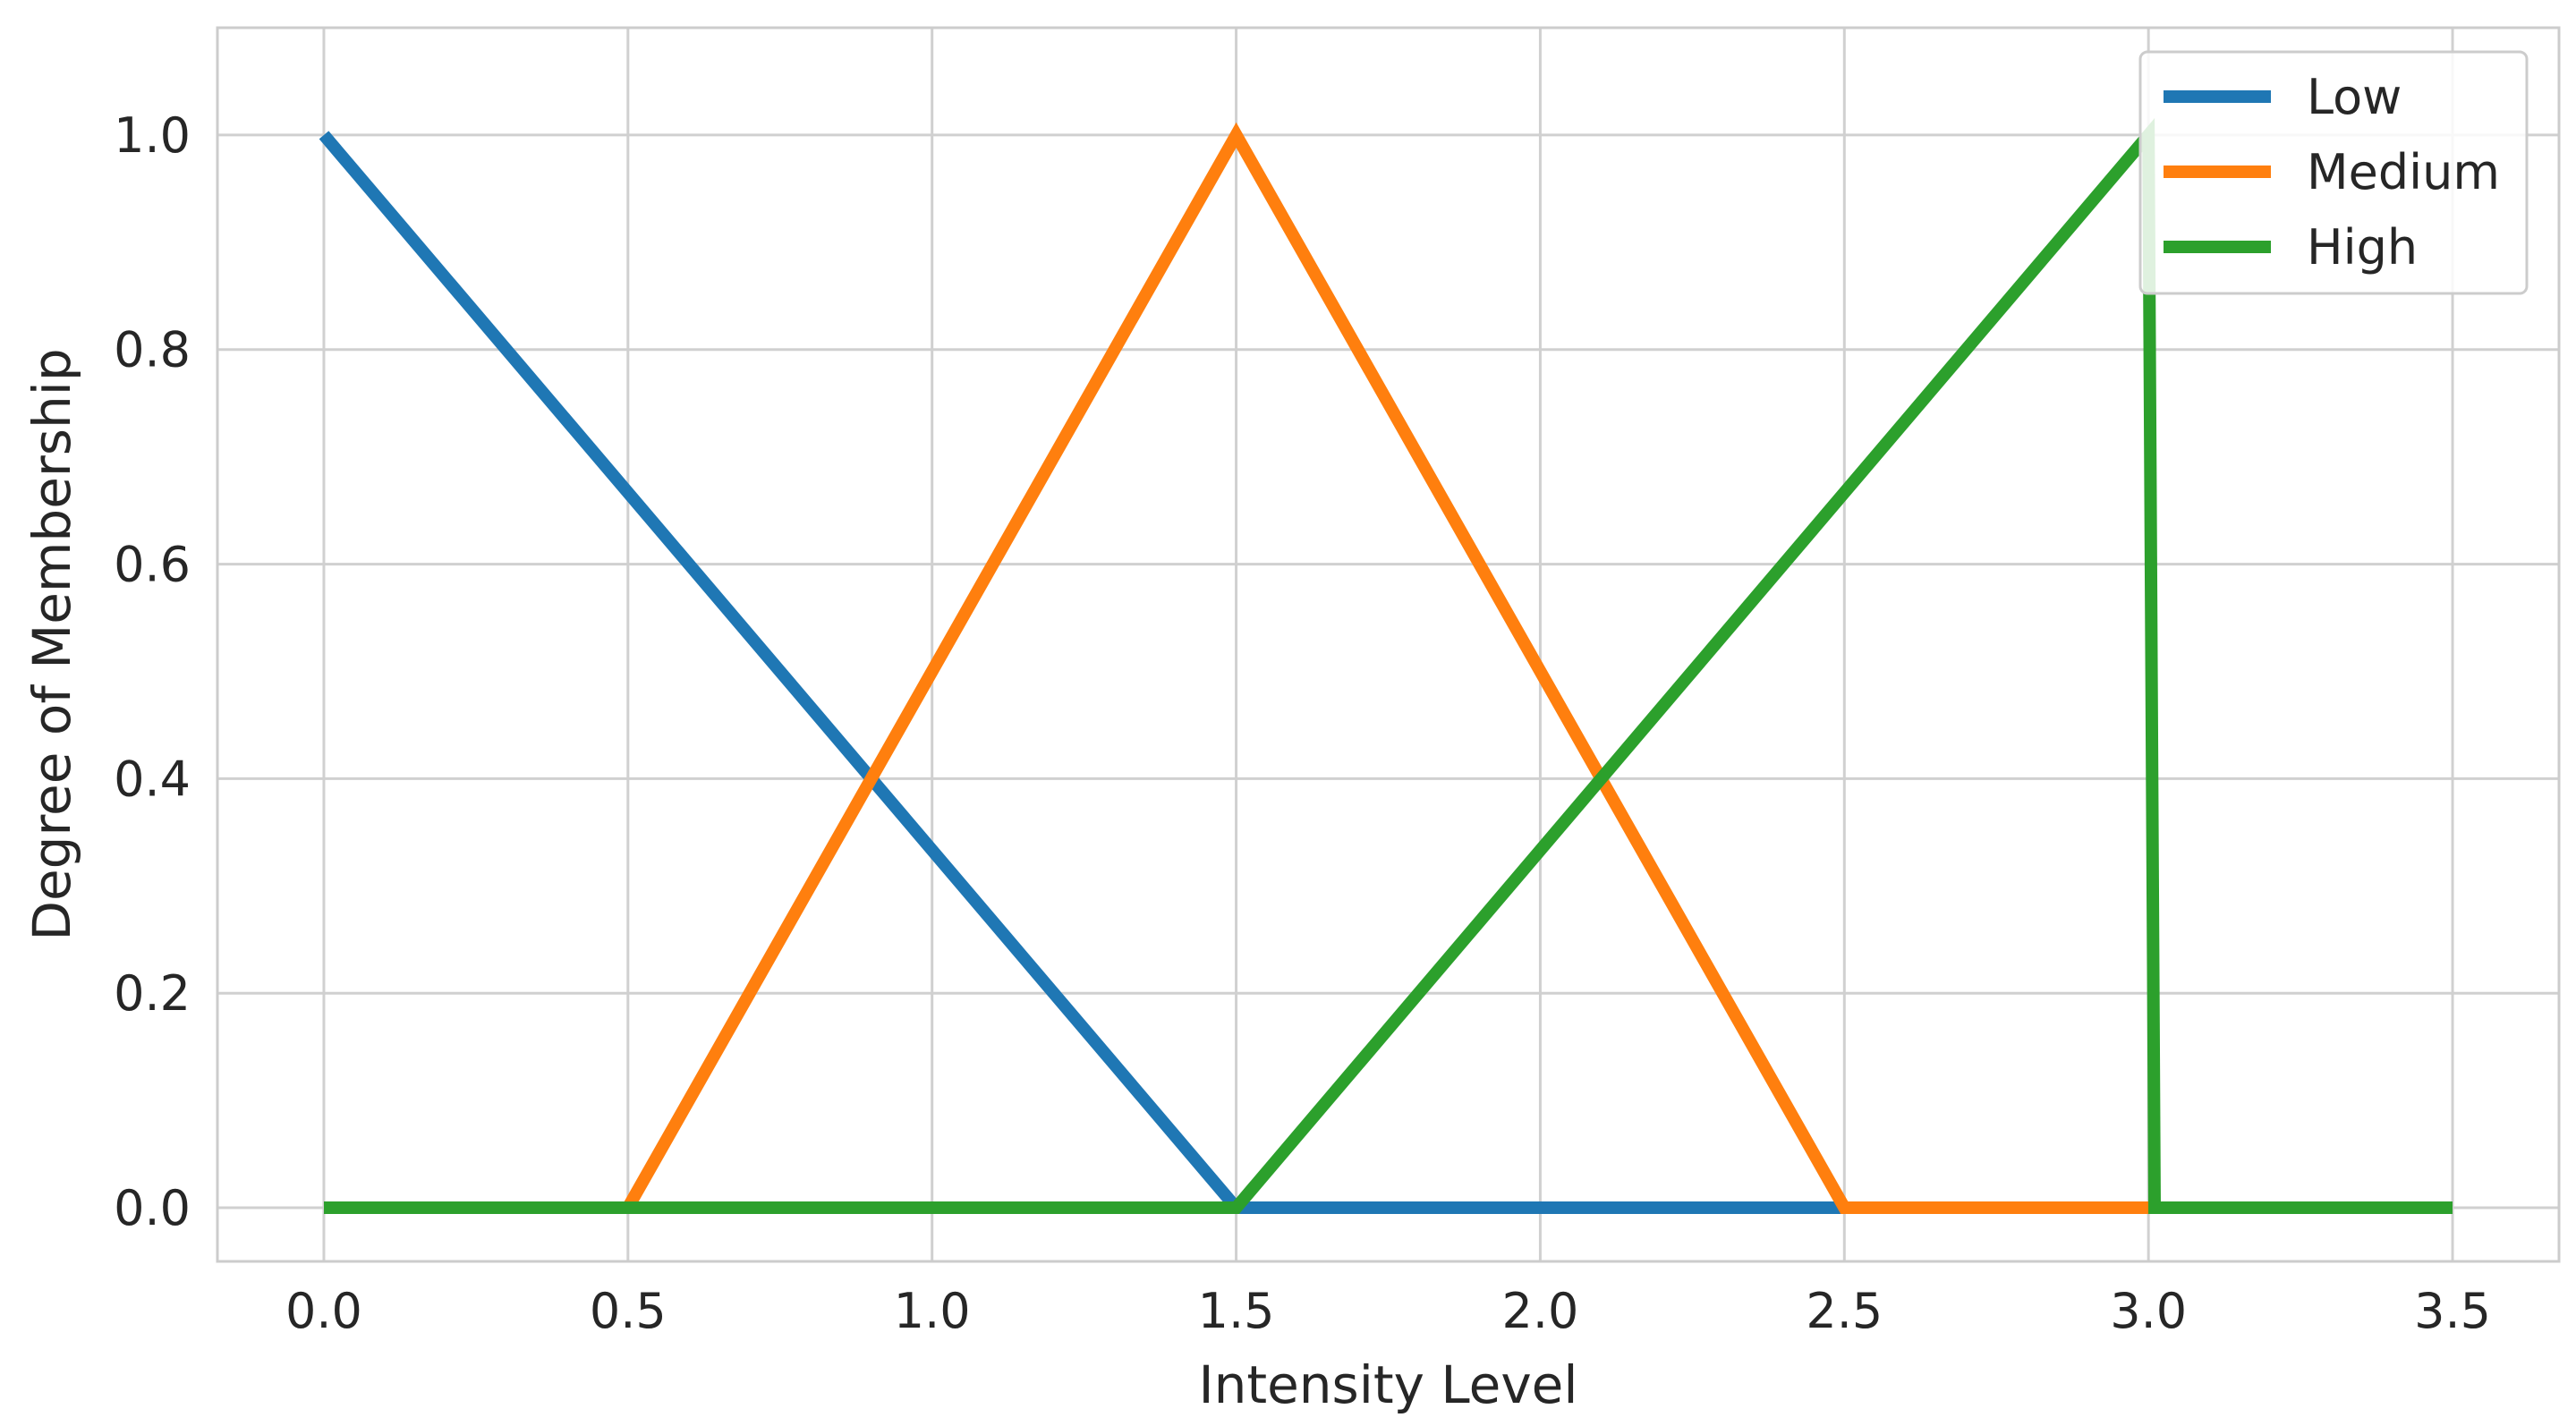 This screenshot has height=1426, width=2576. What do you see at coordinates (933, 1311) in the screenshot?
I see `x-tick-label: 1.0` at bounding box center [933, 1311].